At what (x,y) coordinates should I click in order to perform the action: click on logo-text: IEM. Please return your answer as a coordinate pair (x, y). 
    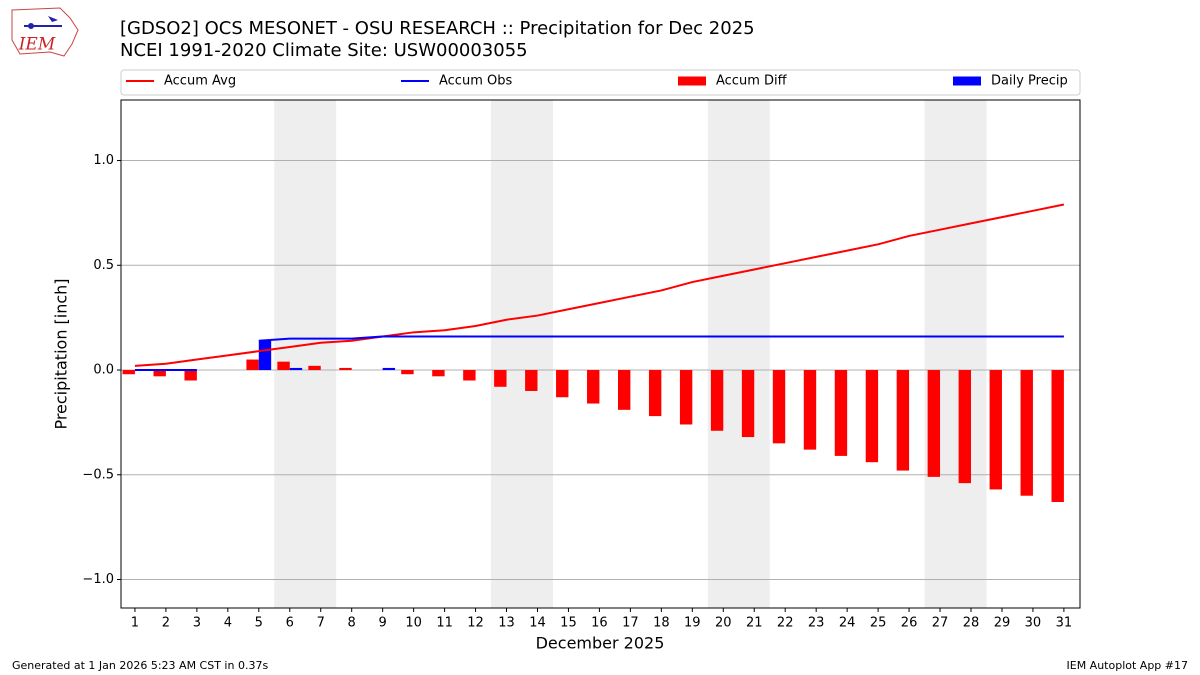
    Looking at the image, I should click on (37, 45).